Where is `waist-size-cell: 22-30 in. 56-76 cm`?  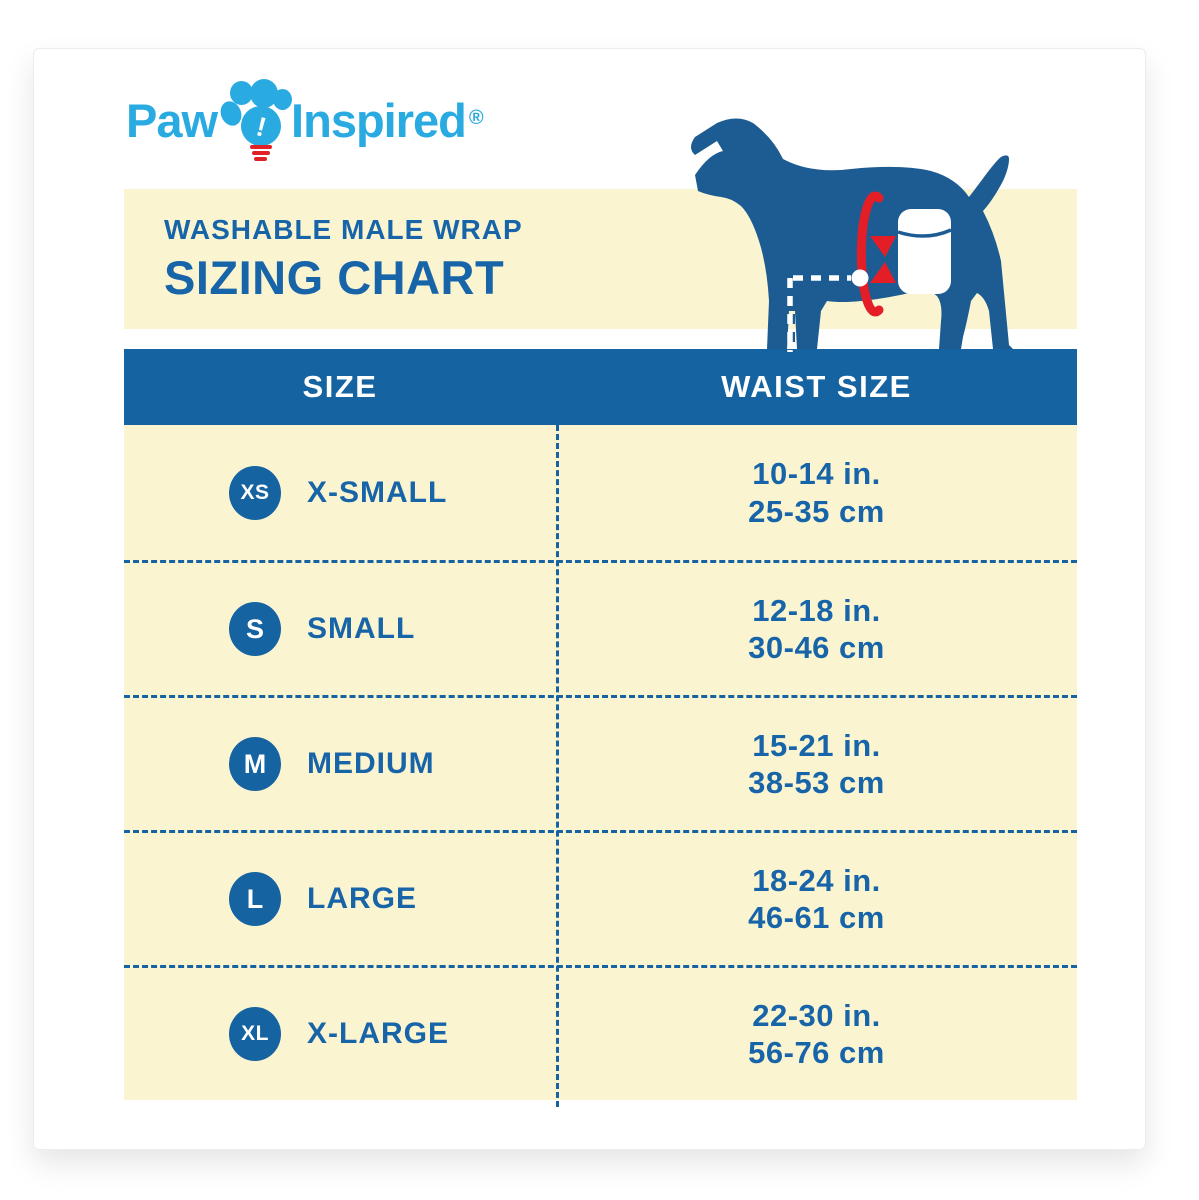 waist-size-cell: 22-30 in. 56-76 cm is located at coordinates (816, 1034).